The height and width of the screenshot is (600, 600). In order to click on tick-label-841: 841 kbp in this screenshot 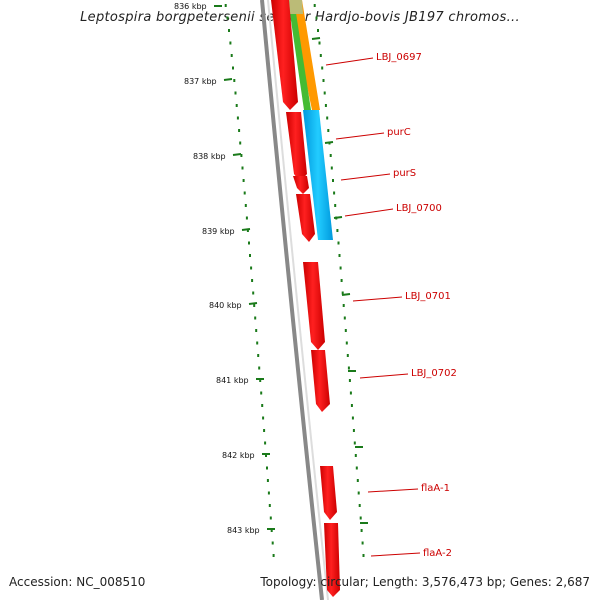, I will do `click(232, 380)`.